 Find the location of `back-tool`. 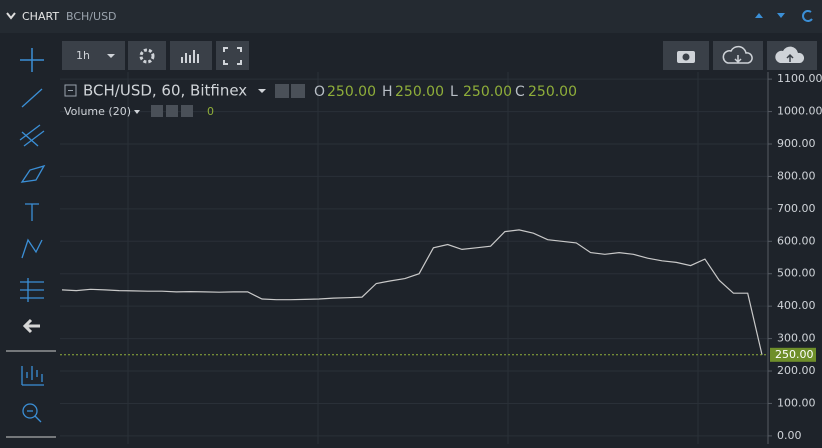

back-tool is located at coordinates (31, 326).